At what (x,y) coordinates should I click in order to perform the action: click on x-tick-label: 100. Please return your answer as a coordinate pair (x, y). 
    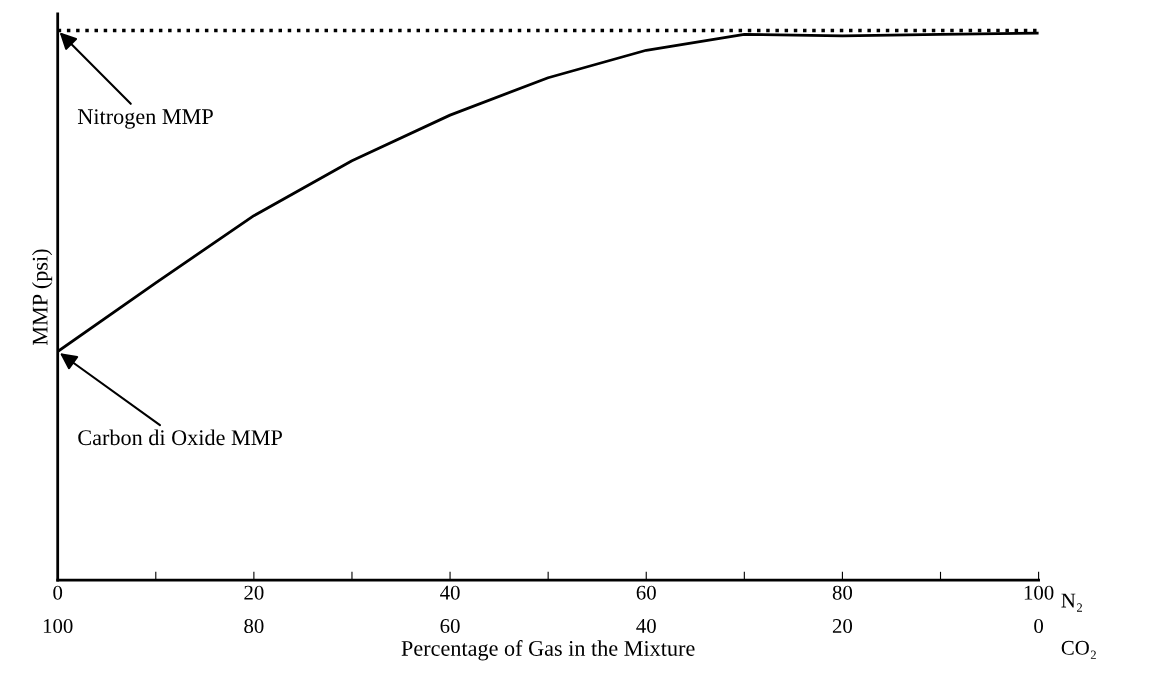
    Looking at the image, I should click on (1039, 592).